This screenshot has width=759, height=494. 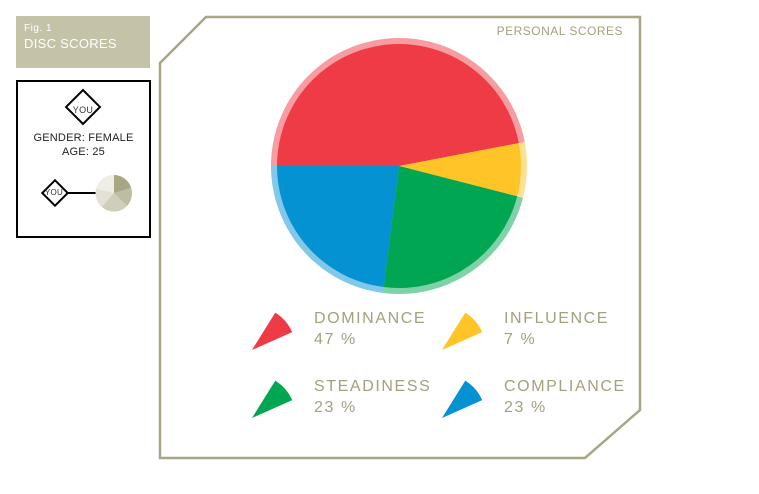 What do you see at coordinates (370, 318) in the screenshot?
I see `legend-label-dominance: DOMINANCE` at bounding box center [370, 318].